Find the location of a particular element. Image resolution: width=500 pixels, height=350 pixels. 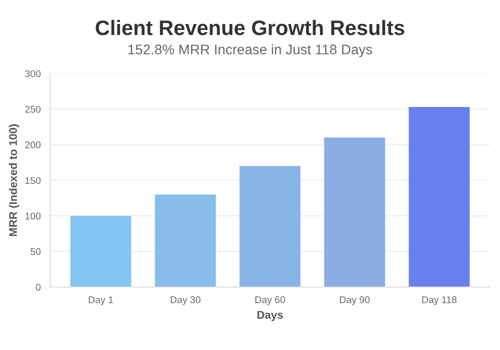

chart-subtitle: 152.8% MRR Increase in Just 118 Days is located at coordinates (250, 51).